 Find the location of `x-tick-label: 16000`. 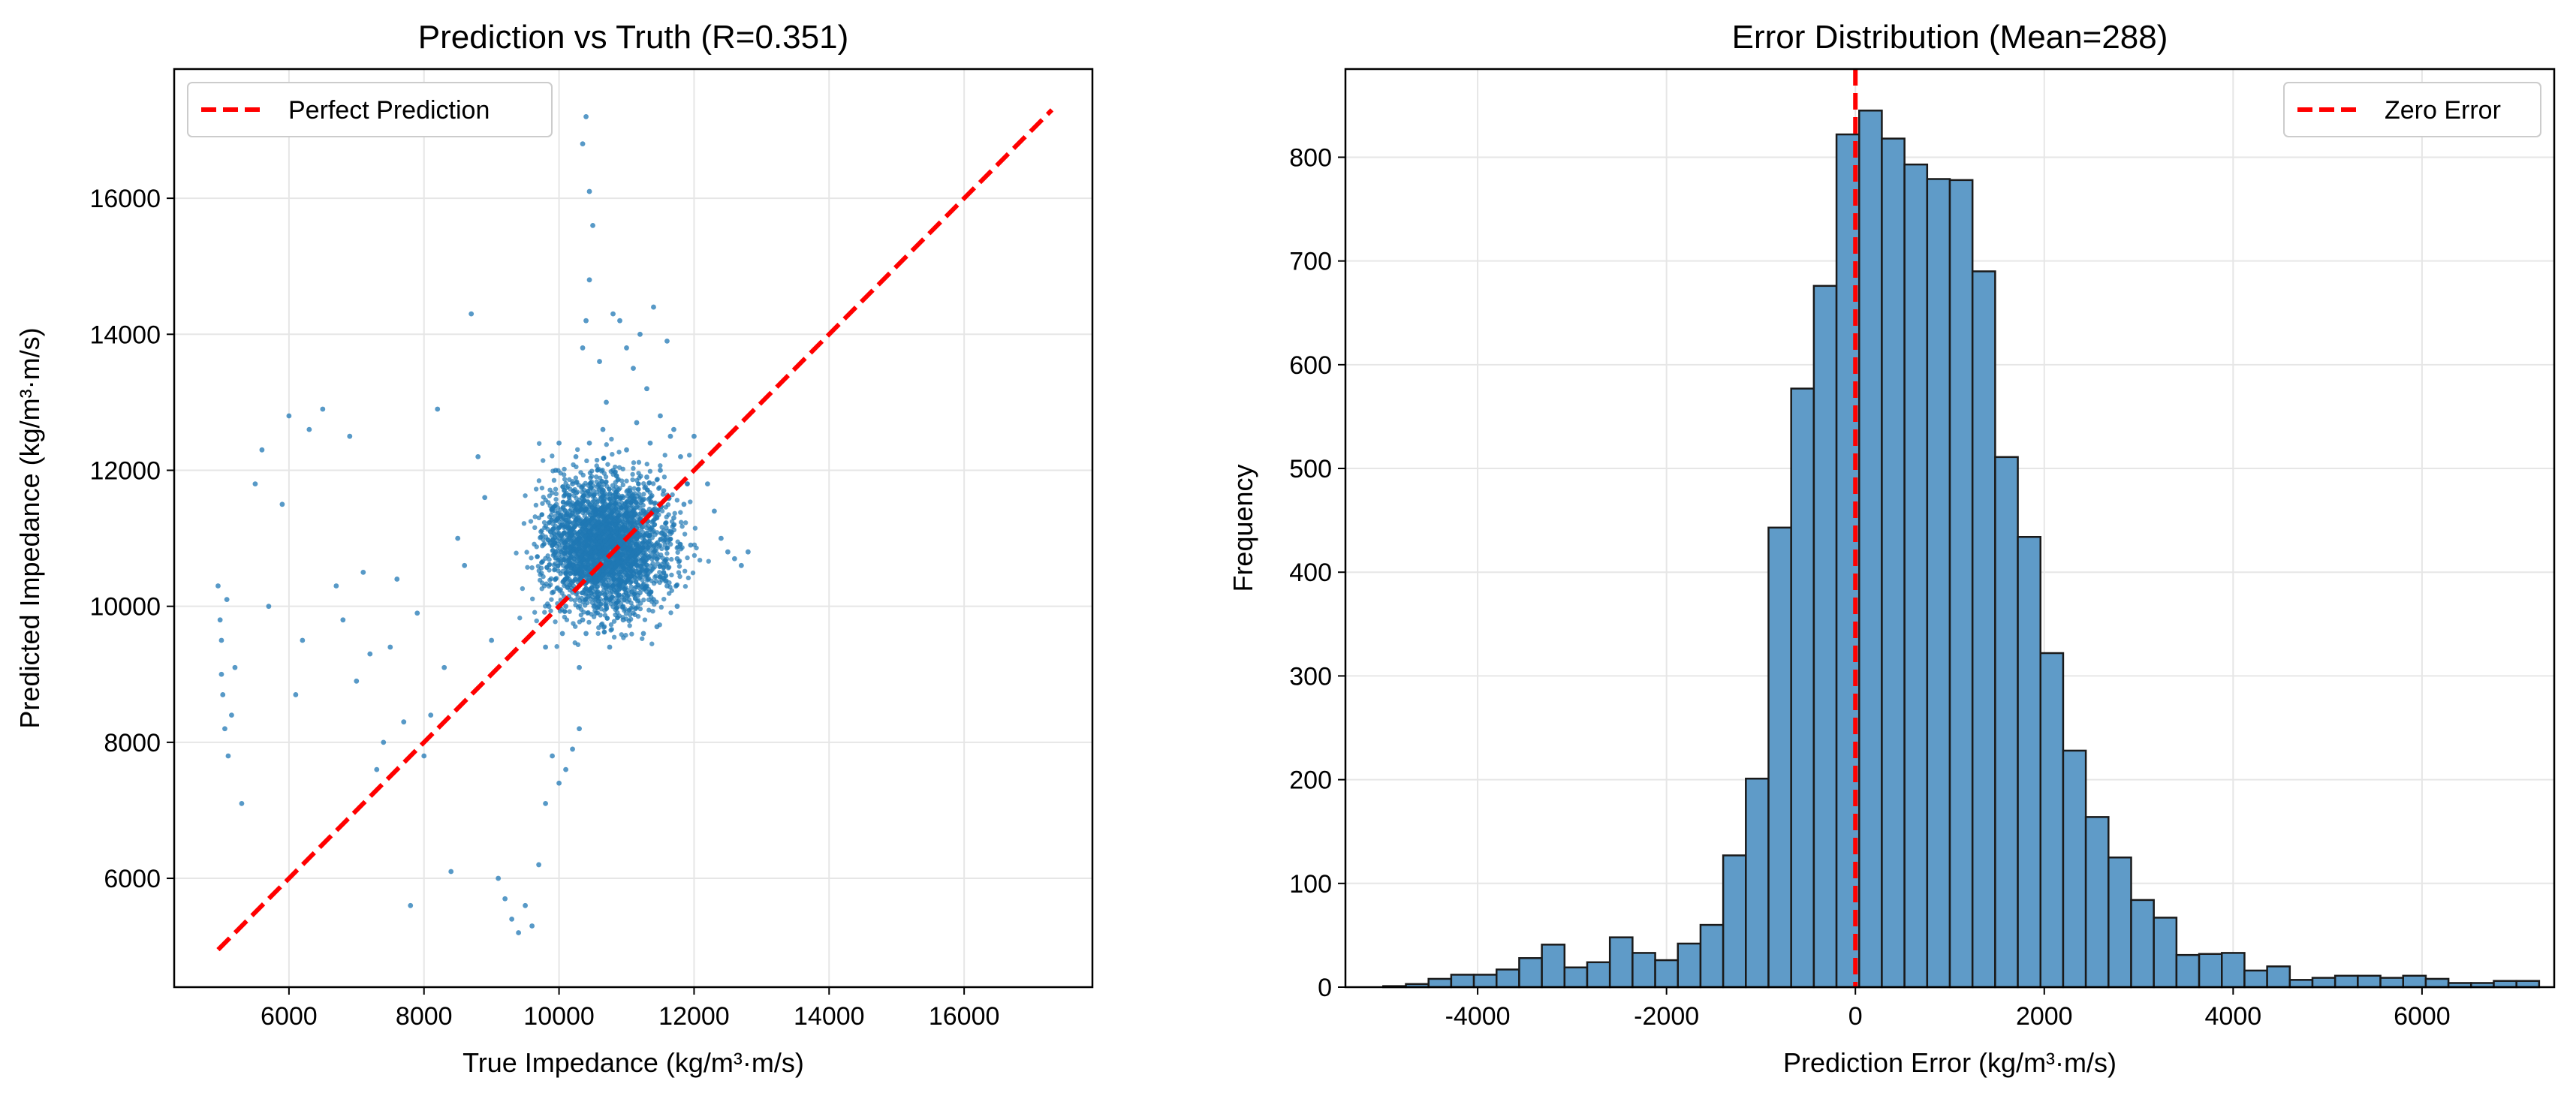

x-tick-label: 16000 is located at coordinates (964, 1017).